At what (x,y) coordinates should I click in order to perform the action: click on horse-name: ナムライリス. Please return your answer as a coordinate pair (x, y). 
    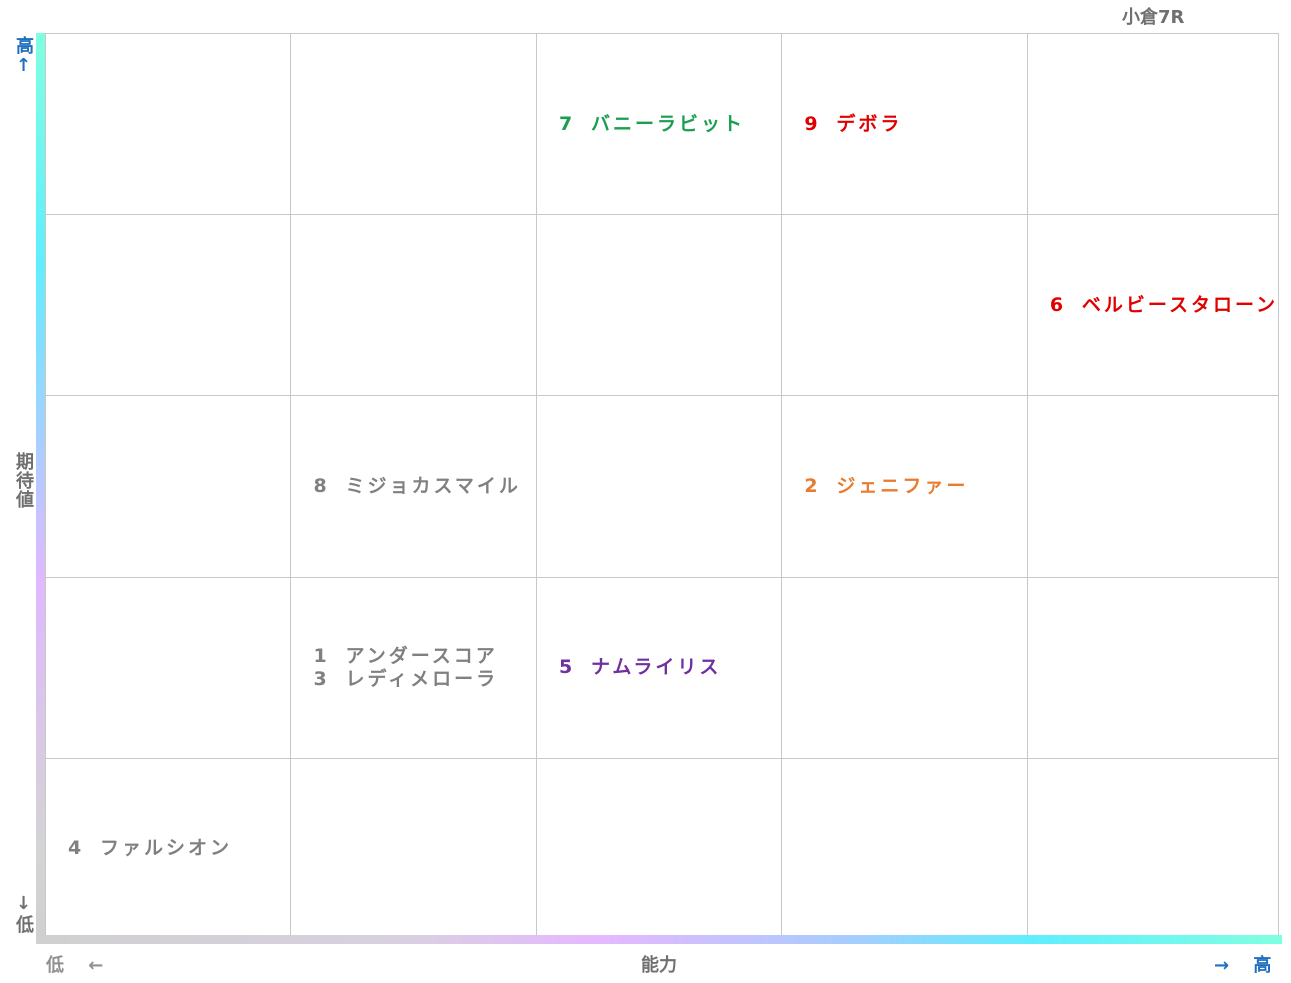
    Looking at the image, I should click on (656, 667).